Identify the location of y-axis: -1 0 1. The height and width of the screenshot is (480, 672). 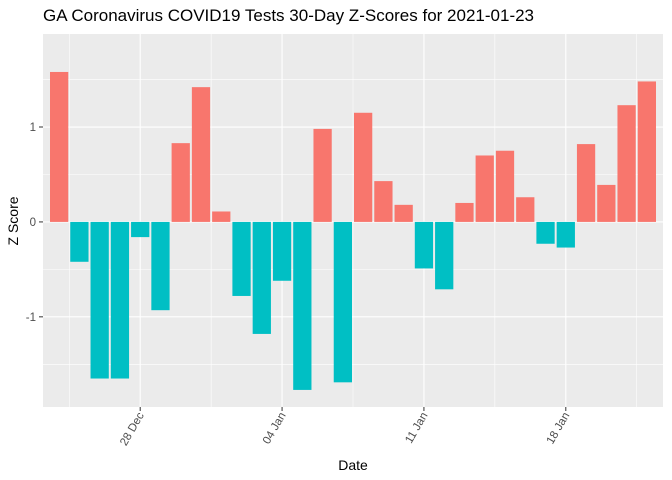
(34, 223).